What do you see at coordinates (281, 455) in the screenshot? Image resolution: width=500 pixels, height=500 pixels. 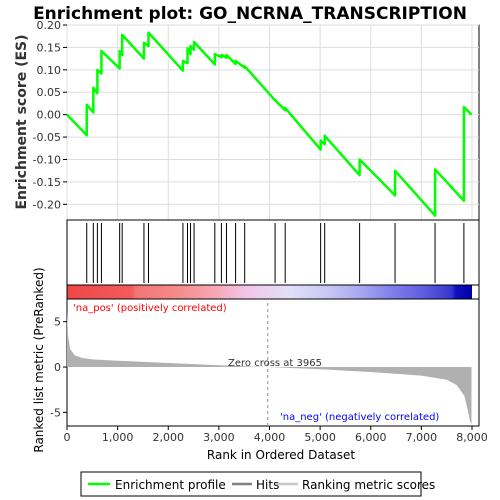 I see `x-axis-label: Rank in Ordered Dataset` at bounding box center [281, 455].